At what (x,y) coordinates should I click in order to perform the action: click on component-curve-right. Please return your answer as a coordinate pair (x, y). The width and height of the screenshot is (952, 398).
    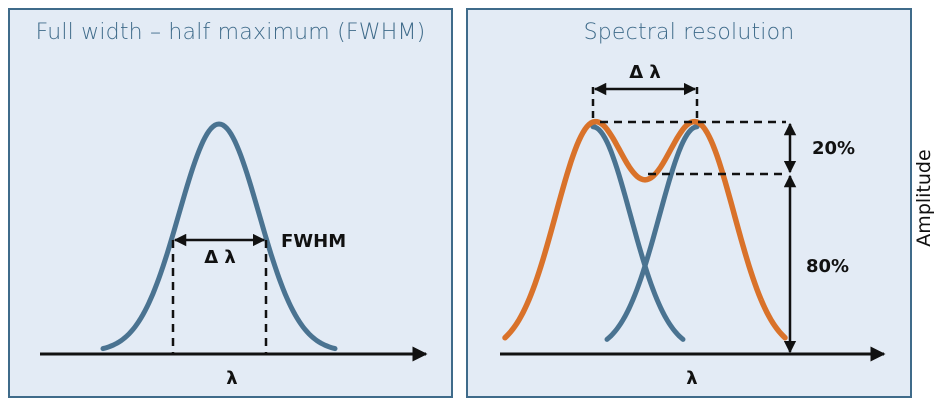
    Looking at the image, I should click on (652, 233).